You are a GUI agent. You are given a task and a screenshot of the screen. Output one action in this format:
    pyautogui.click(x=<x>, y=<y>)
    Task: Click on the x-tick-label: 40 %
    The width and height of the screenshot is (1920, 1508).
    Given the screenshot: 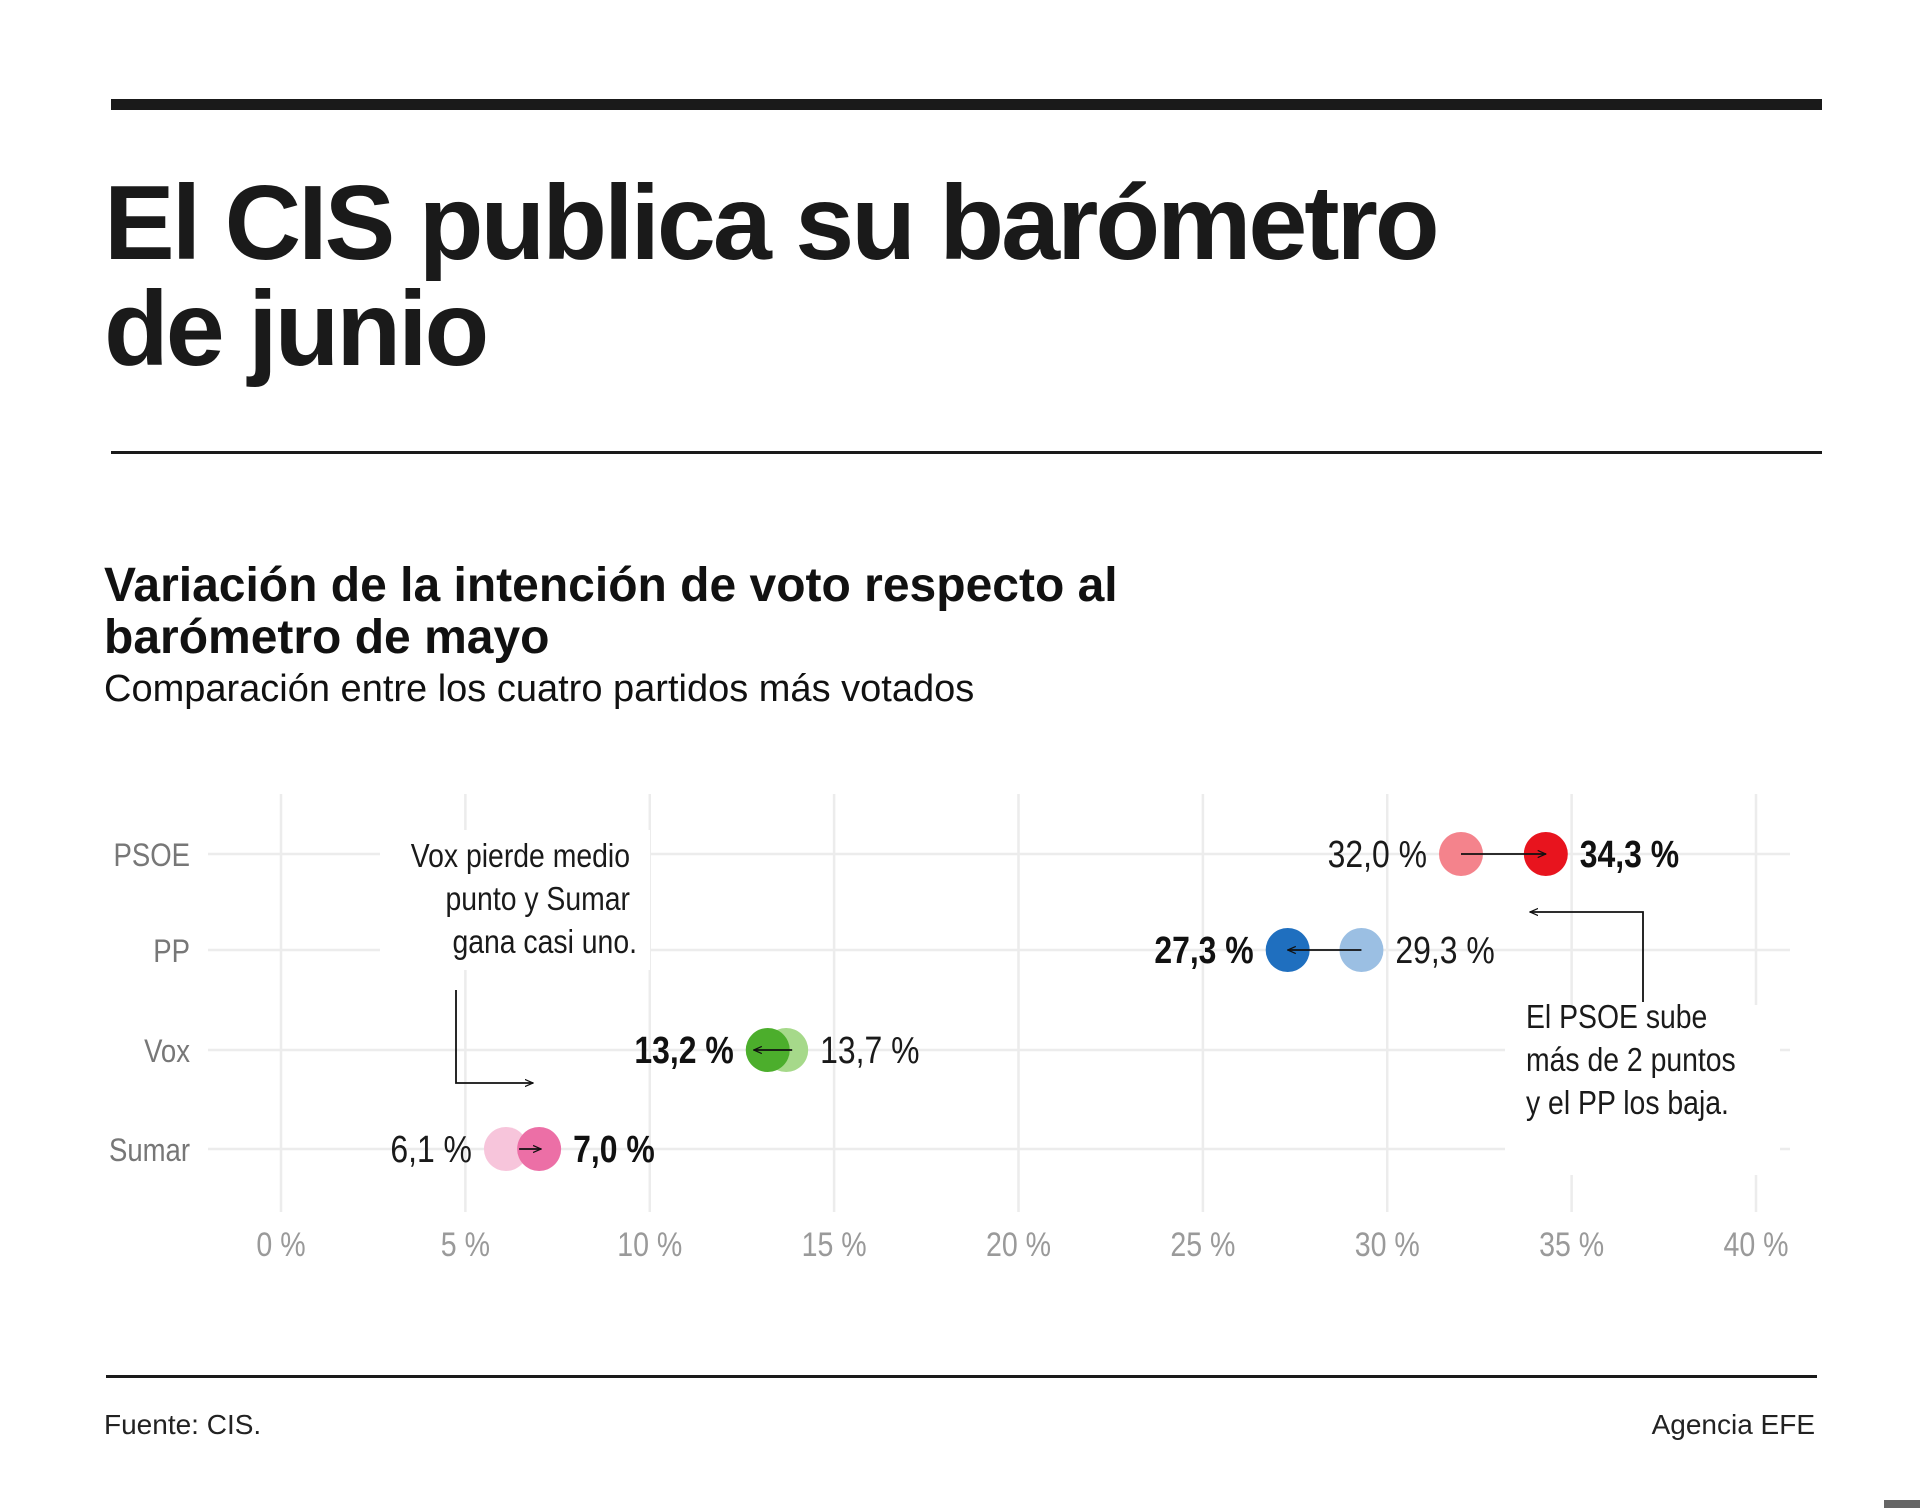 What is the action you would take?
    pyautogui.click(x=1755, y=1245)
    